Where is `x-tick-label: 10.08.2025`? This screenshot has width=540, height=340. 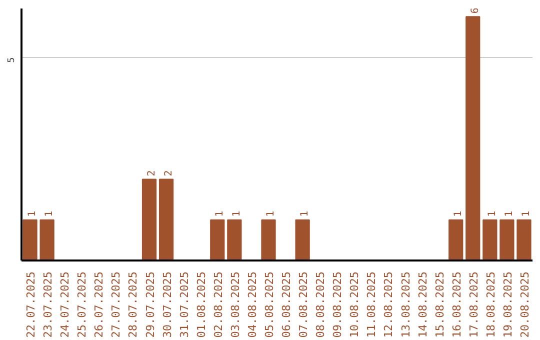
x-tick-label: 10.08.2025 is located at coordinates (355, 304).